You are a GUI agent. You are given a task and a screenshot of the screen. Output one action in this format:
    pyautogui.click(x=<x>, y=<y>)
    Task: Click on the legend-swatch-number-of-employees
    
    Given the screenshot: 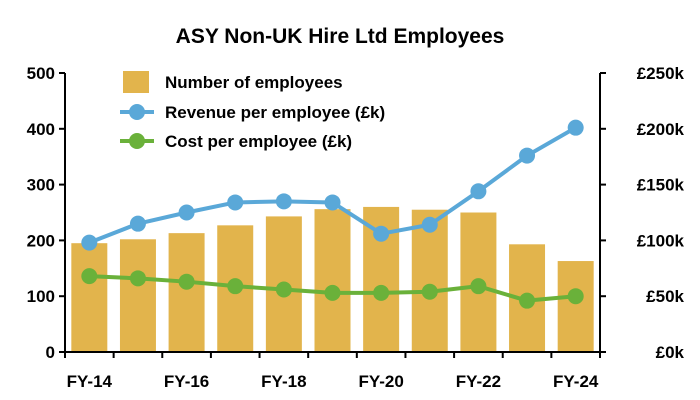 What is the action you would take?
    pyautogui.click(x=136, y=82)
    